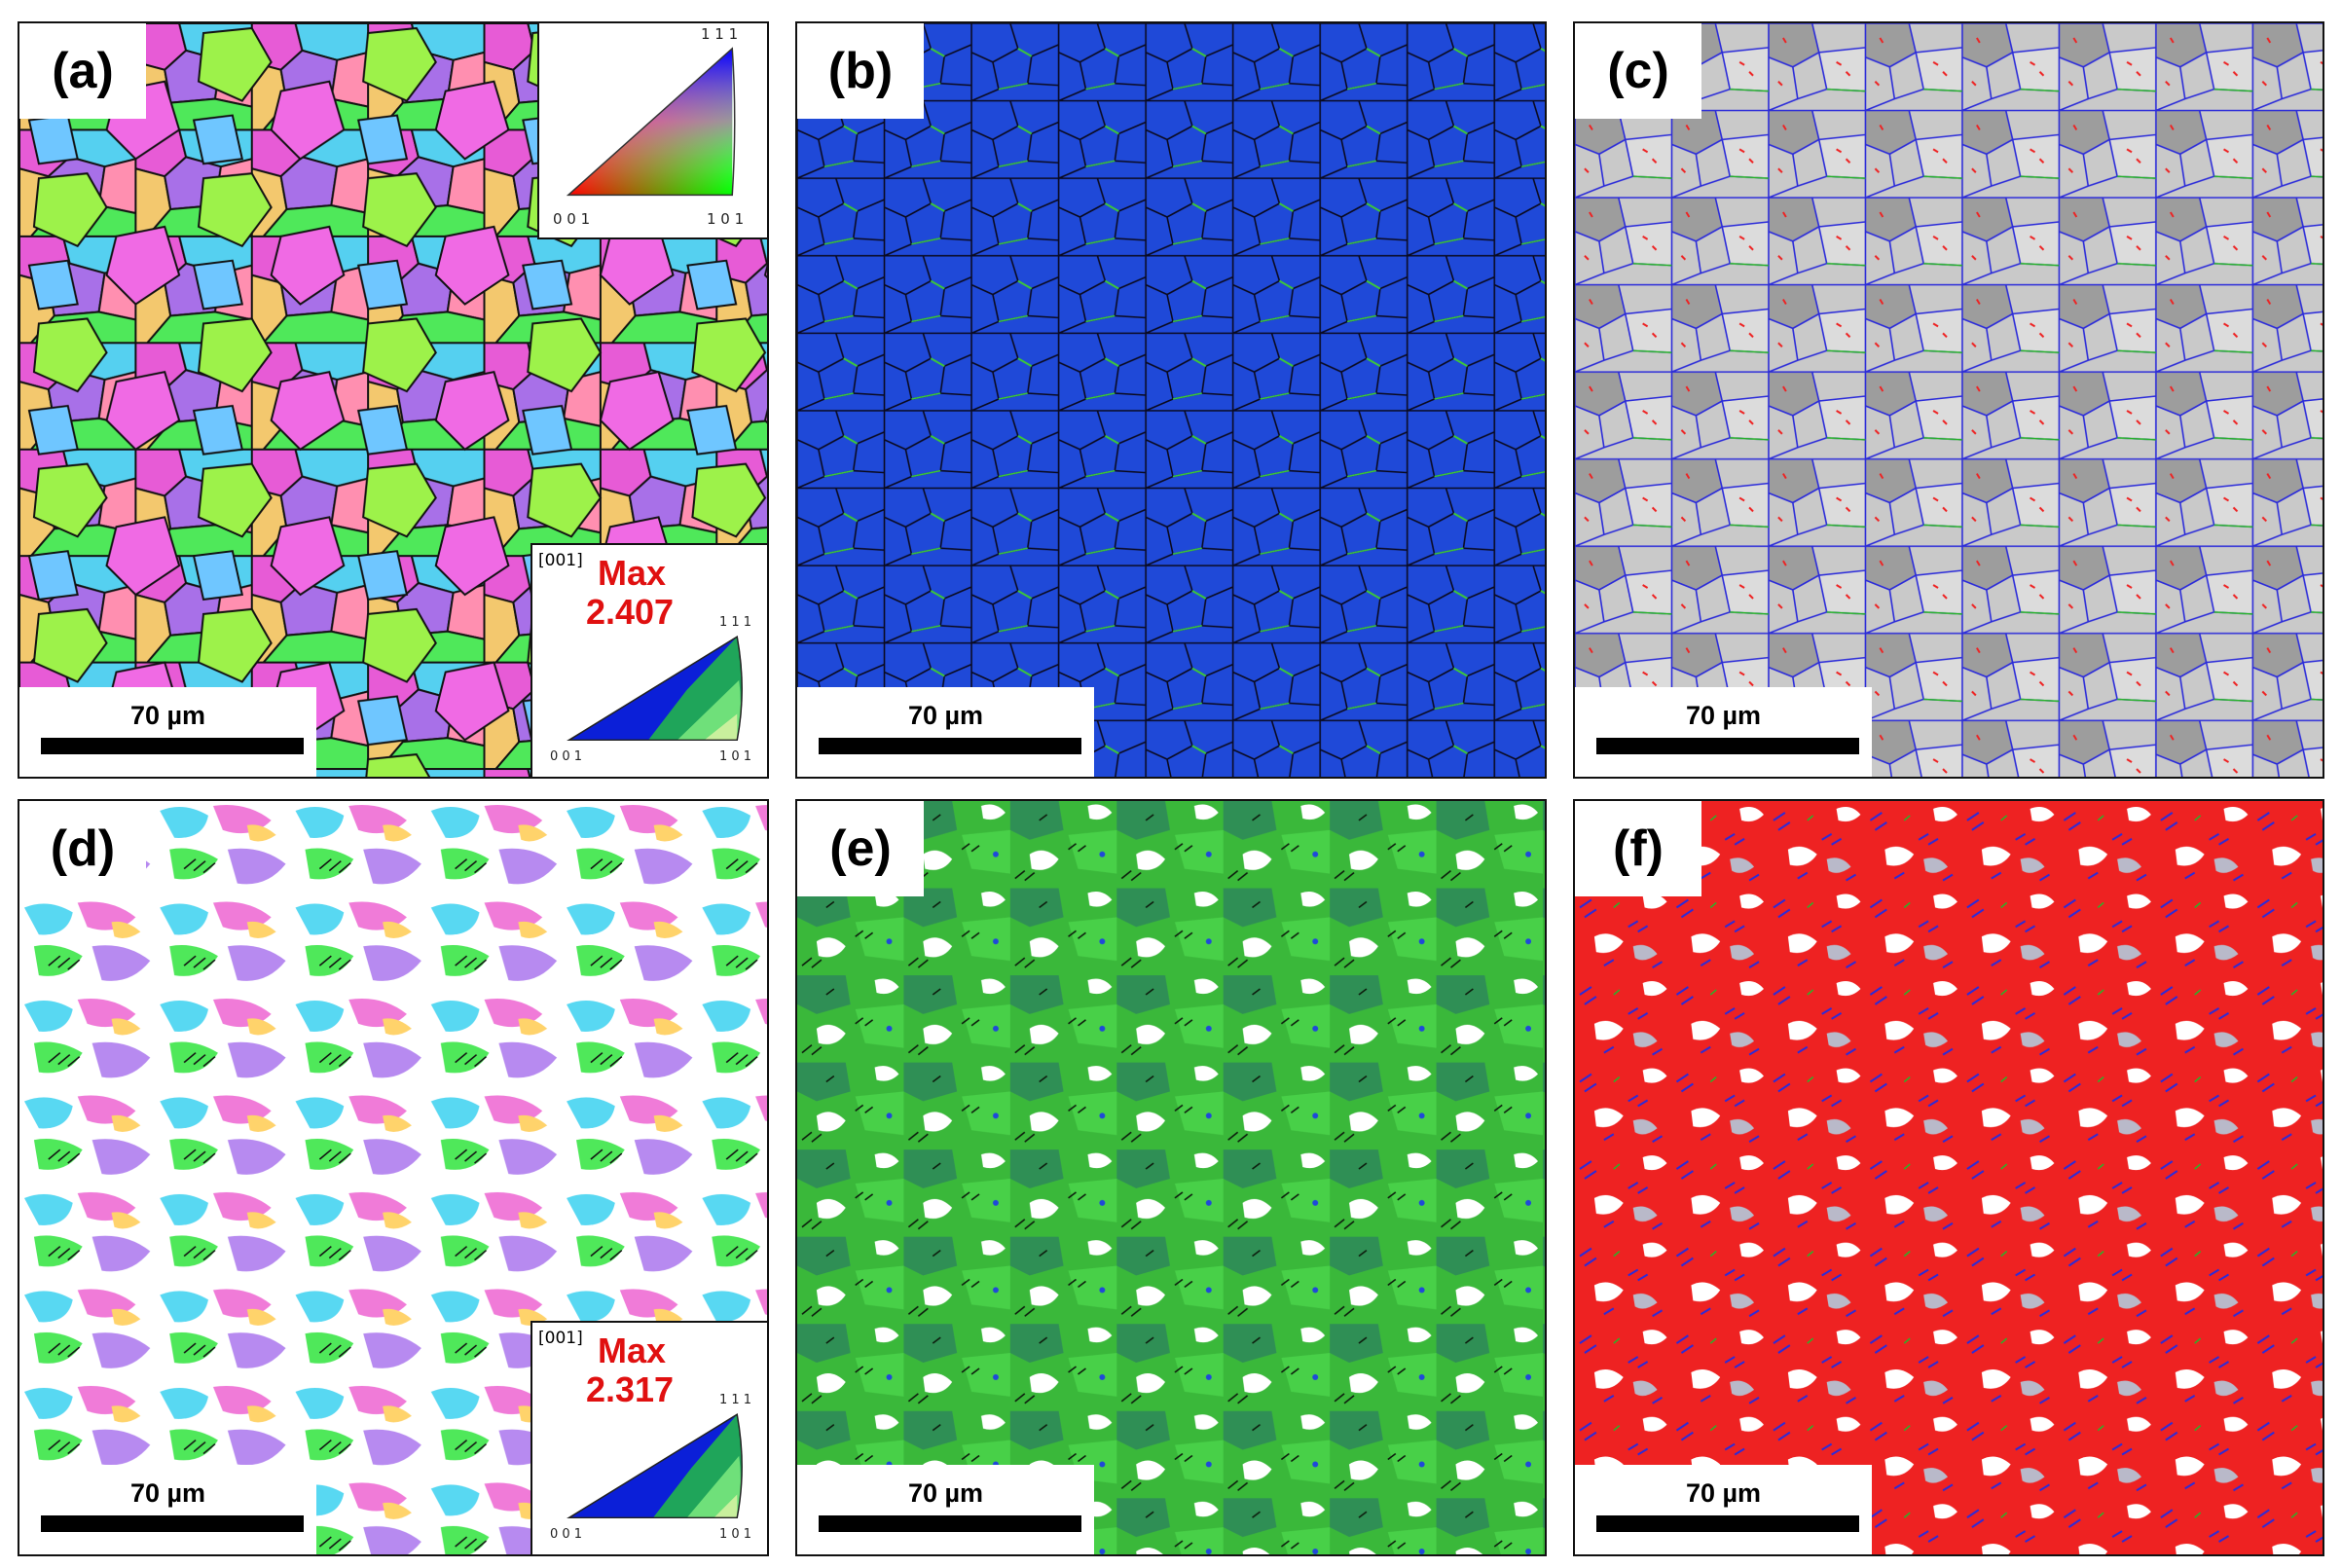  What do you see at coordinates (860, 848) in the screenshot?
I see `panel-label: (e)` at bounding box center [860, 848].